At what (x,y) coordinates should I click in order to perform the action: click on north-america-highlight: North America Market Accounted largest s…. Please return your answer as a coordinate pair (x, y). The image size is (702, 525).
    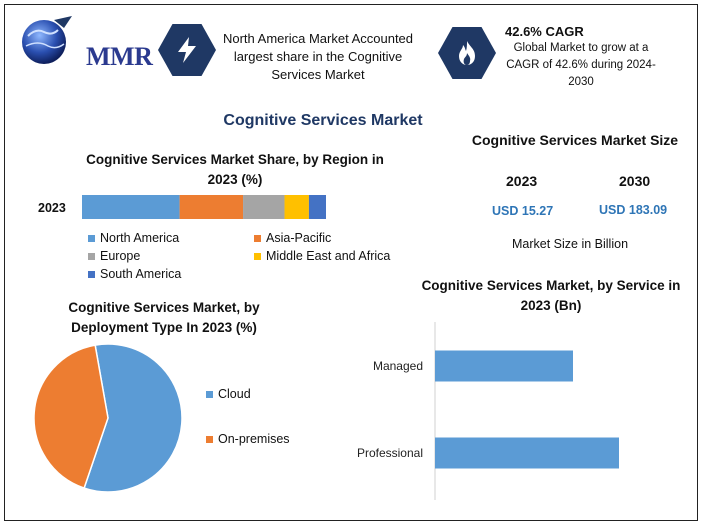
    Looking at the image, I should click on (318, 56).